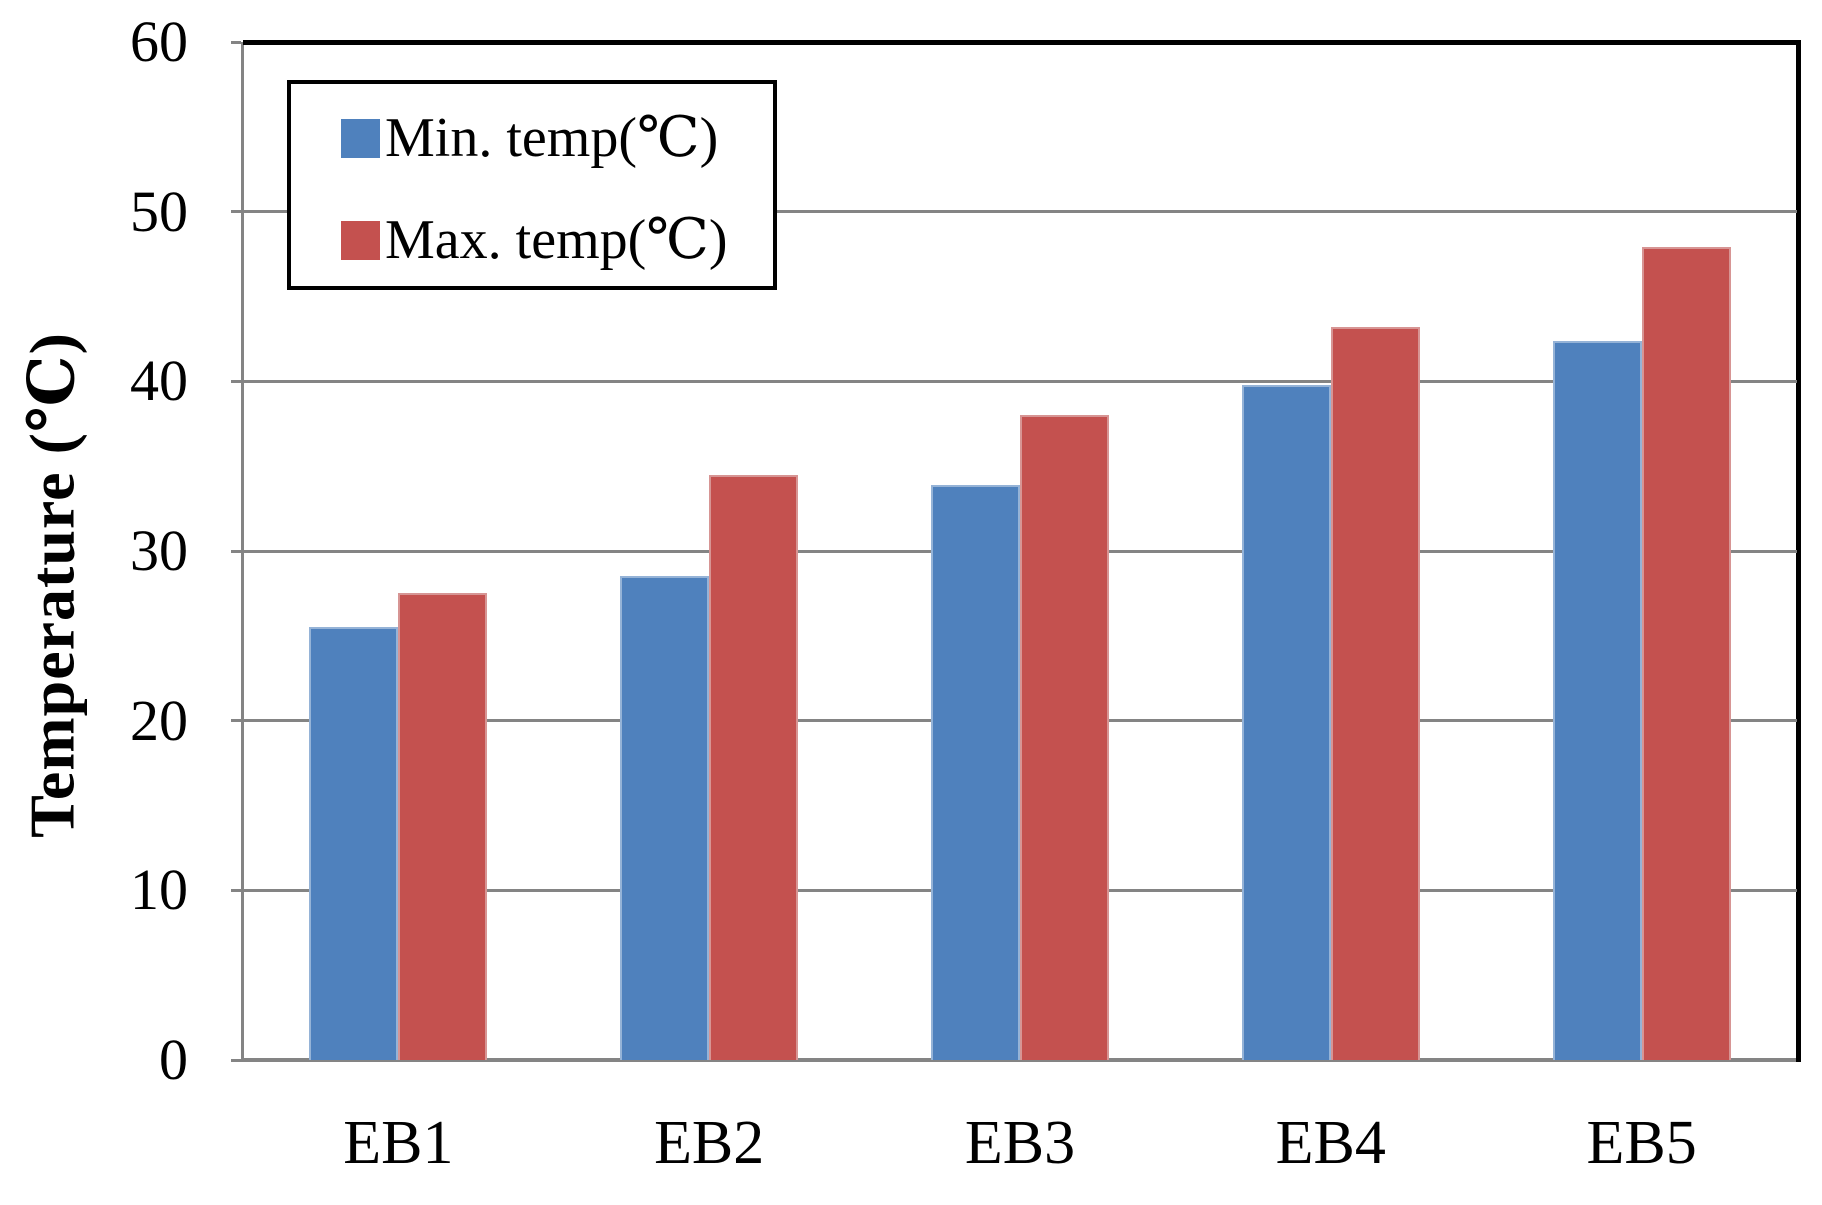 The height and width of the screenshot is (1205, 1822). Describe the element at coordinates (173, 1059) in the screenshot. I see `y-tick-label-0: 0` at that location.